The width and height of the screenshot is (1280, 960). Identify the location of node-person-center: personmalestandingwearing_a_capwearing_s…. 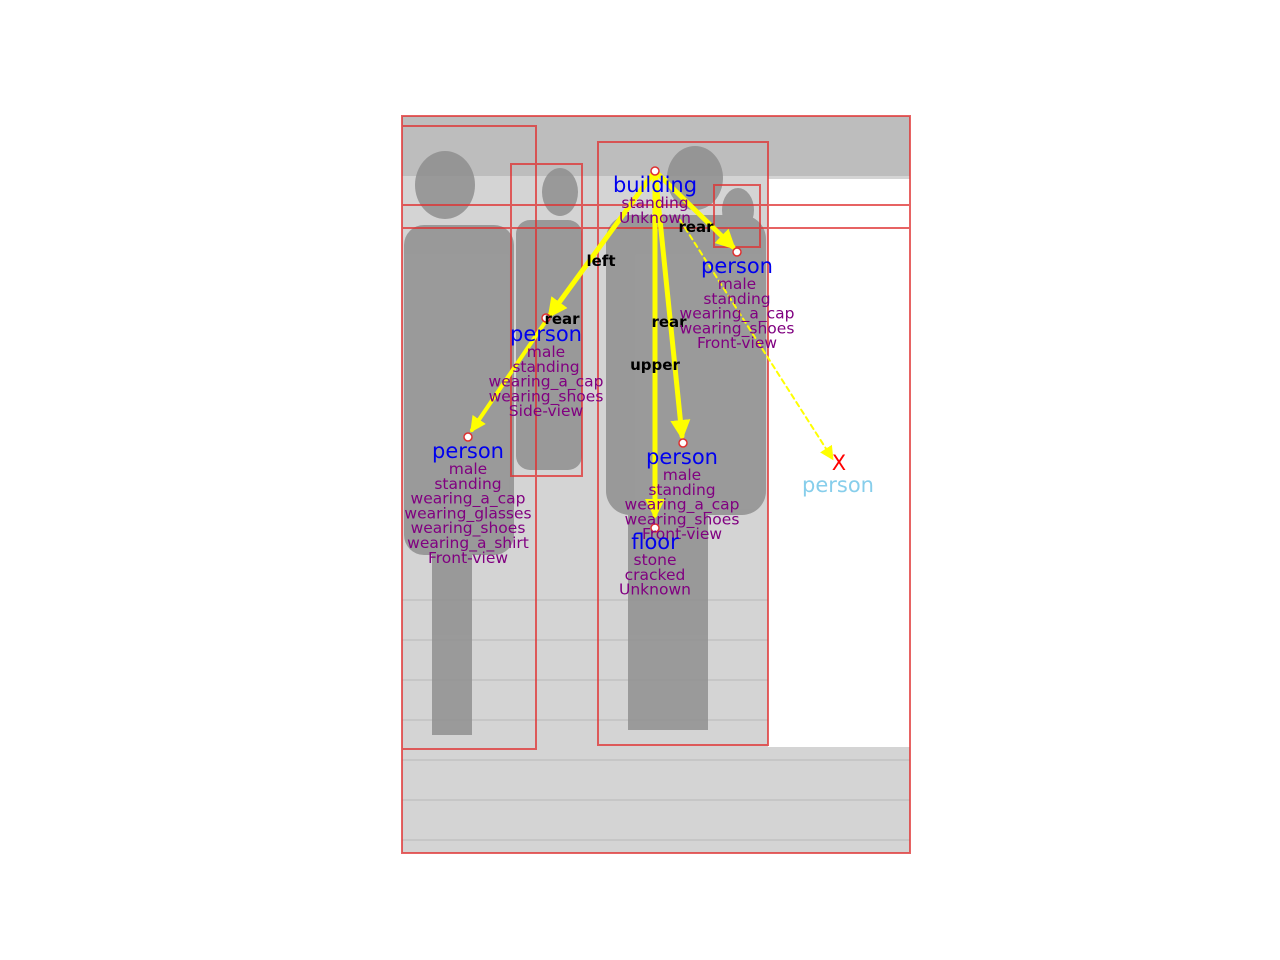
(682, 494).